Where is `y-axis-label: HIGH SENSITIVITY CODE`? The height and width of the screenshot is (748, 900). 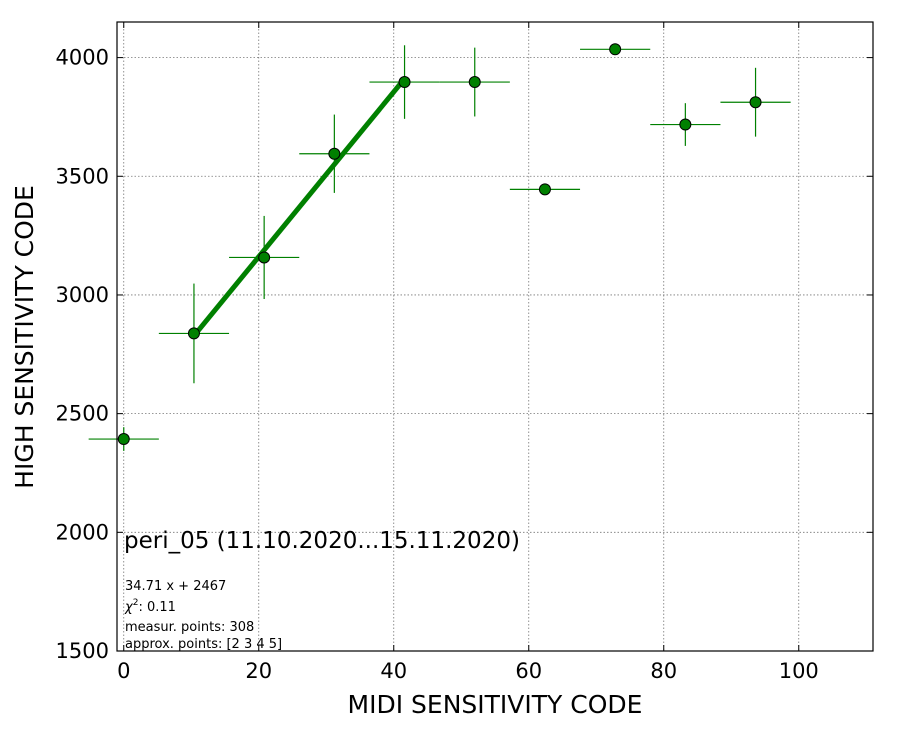 y-axis-label: HIGH SENSITIVITY CODE is located at coordinates (24, 337).